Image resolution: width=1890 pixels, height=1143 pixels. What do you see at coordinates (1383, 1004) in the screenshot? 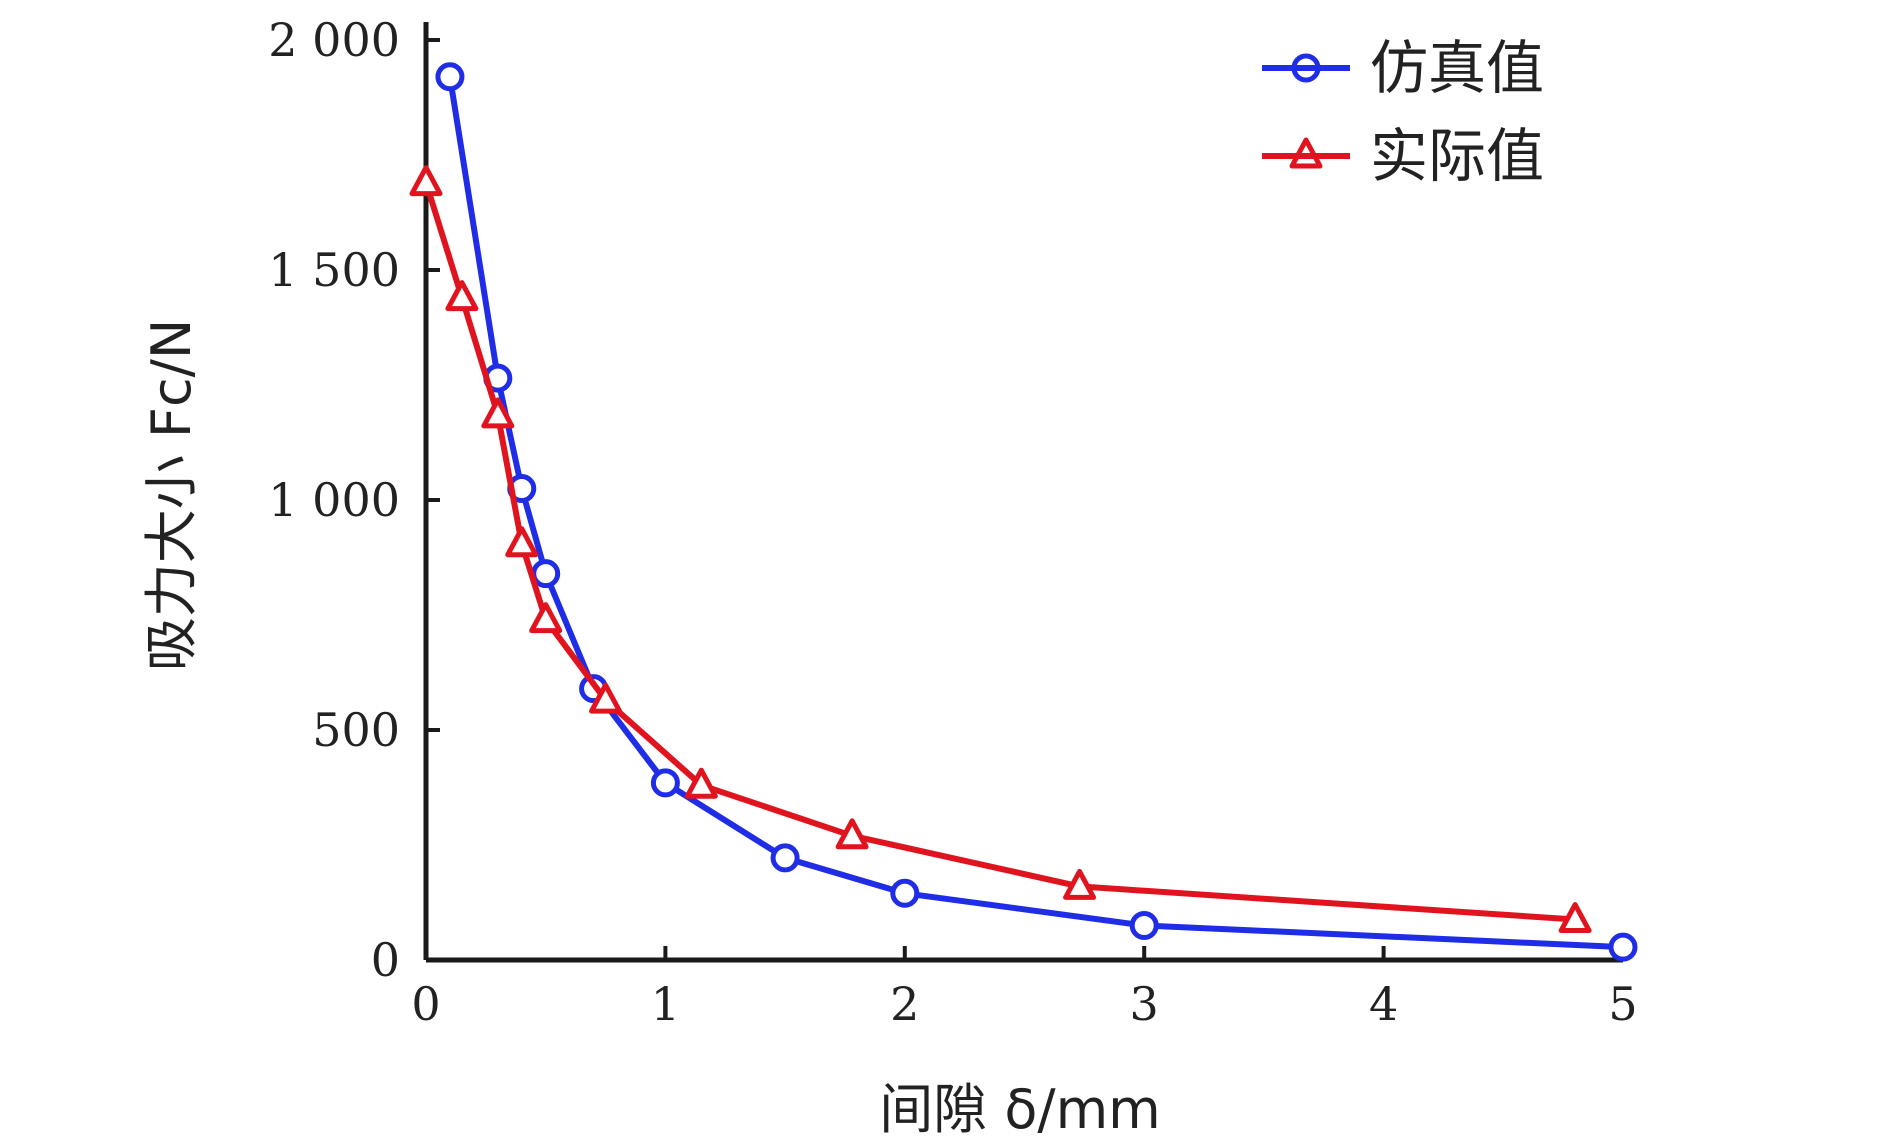
I see `x-tick-label: 4` at bounding box center [1383, 1004].